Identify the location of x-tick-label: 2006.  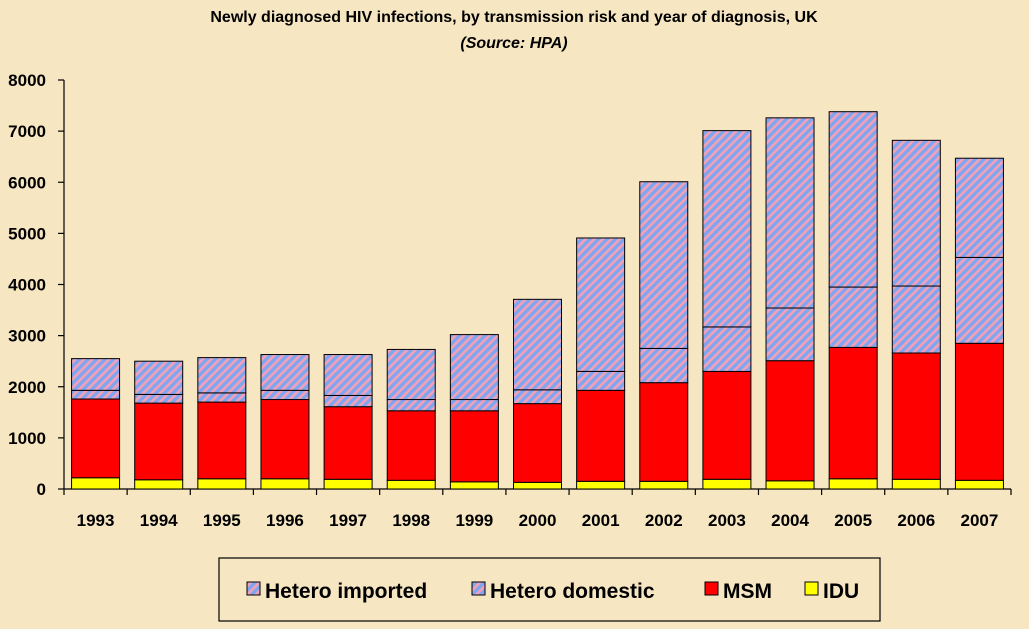
(916, 520).